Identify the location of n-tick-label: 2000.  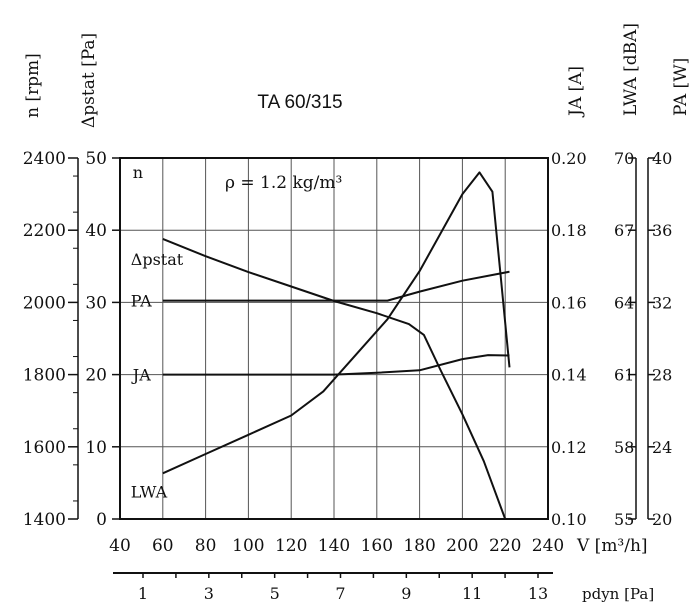
(44, 303).